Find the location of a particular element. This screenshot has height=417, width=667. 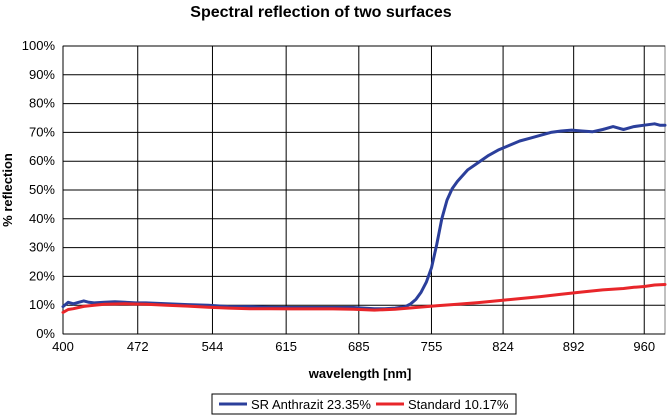

y-tick-label: 70% is located at coordinates (42, 131).